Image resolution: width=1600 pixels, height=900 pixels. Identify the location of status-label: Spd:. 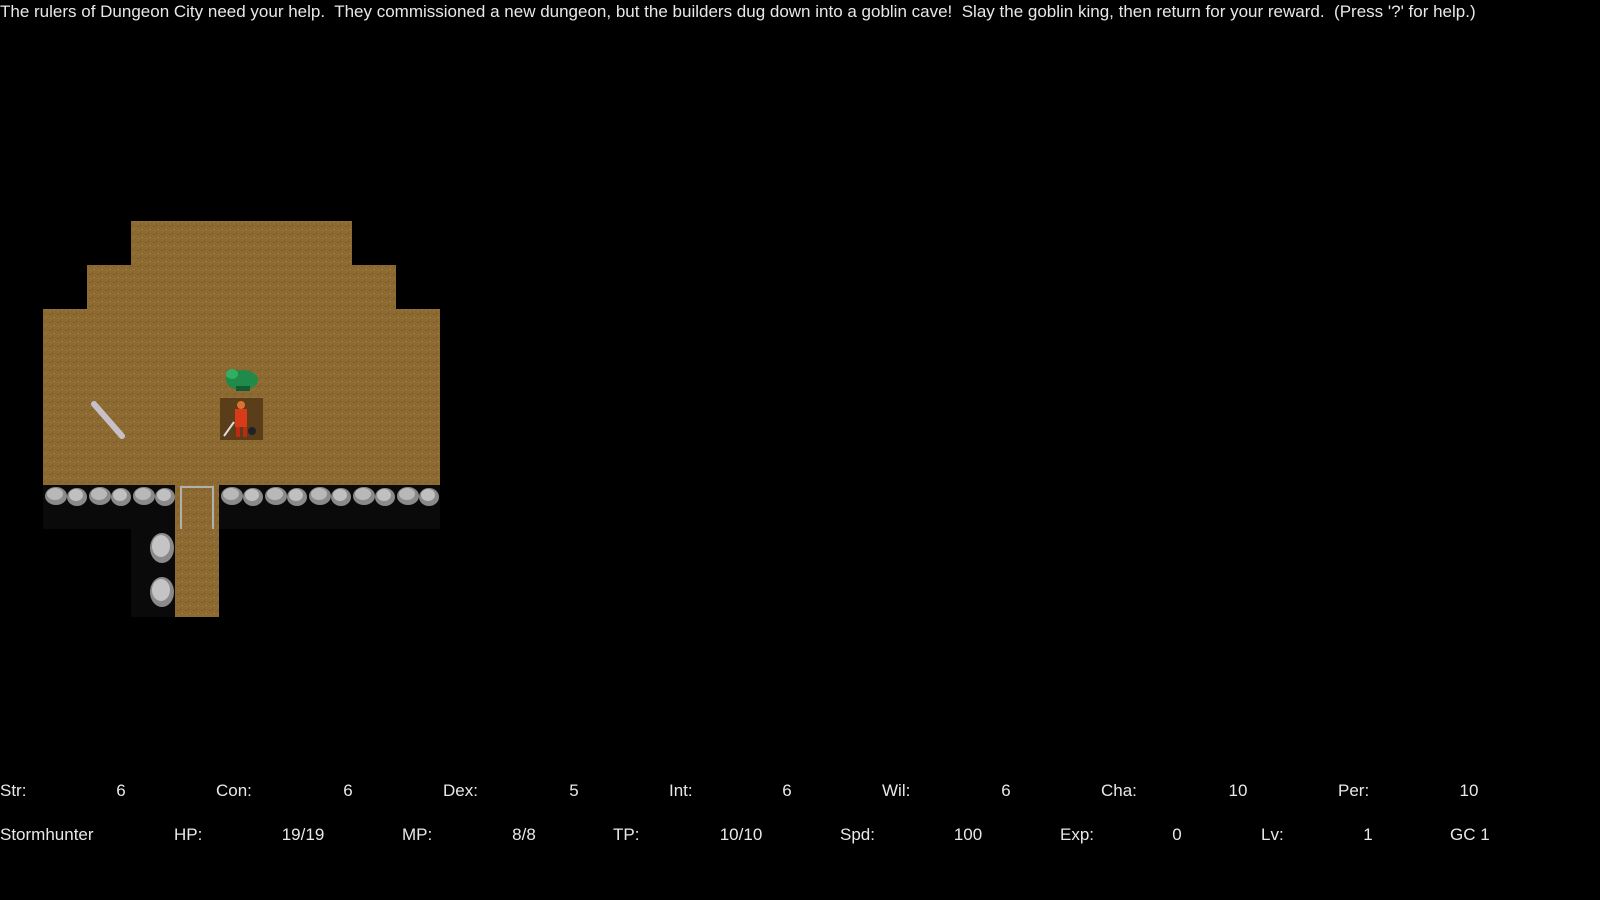
(857, 834).